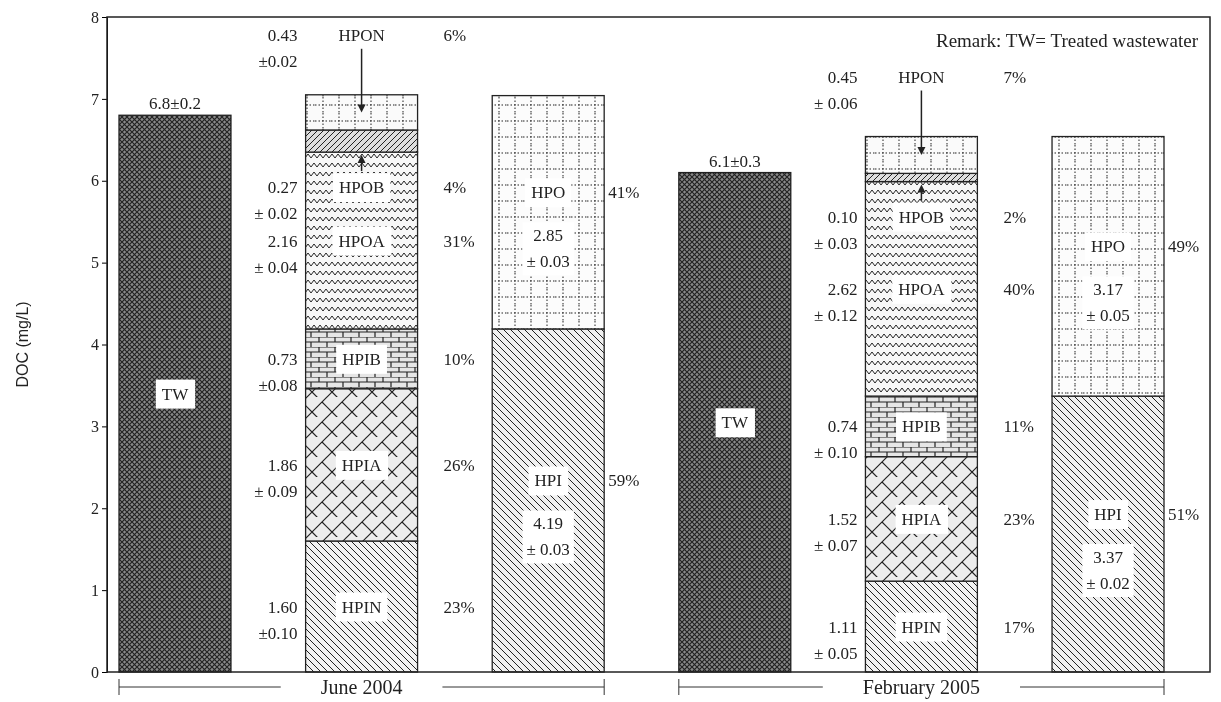 This screenshot has width=1221, height=702. I want to click on annotation: 40%, so click(1019, 289).